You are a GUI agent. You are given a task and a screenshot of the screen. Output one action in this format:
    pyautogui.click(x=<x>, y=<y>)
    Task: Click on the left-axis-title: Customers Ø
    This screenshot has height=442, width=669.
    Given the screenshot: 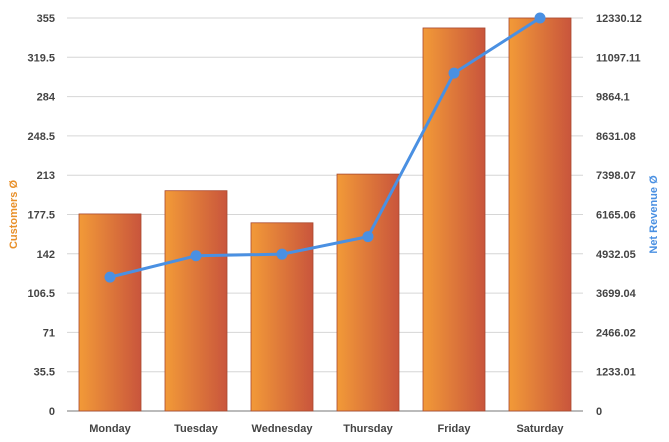 What is the action you would take?
    pyautogui.click(x=14, y=215)
    